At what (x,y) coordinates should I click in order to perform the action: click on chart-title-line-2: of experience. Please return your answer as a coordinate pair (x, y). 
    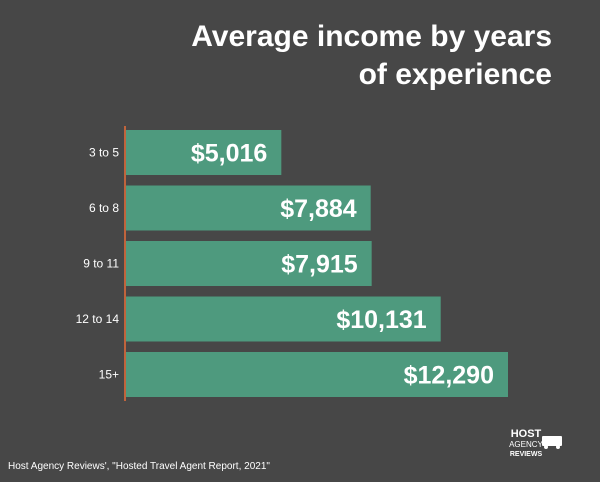
    Looking at the image, I should click on (455, 74).